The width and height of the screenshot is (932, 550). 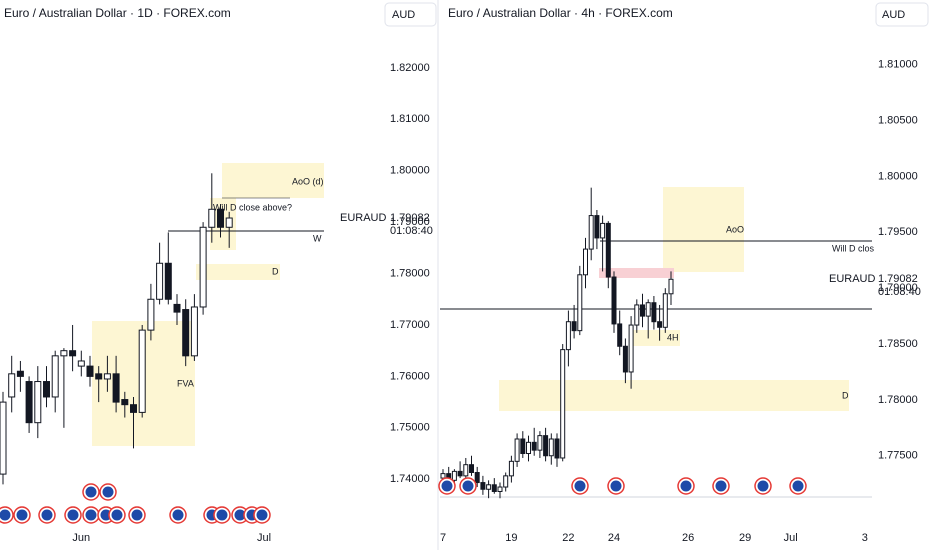 What do you see at coordinates (81, 538) in the screenshot?
I see `x-tick-label: Jun` at bounding box center [81, 538].